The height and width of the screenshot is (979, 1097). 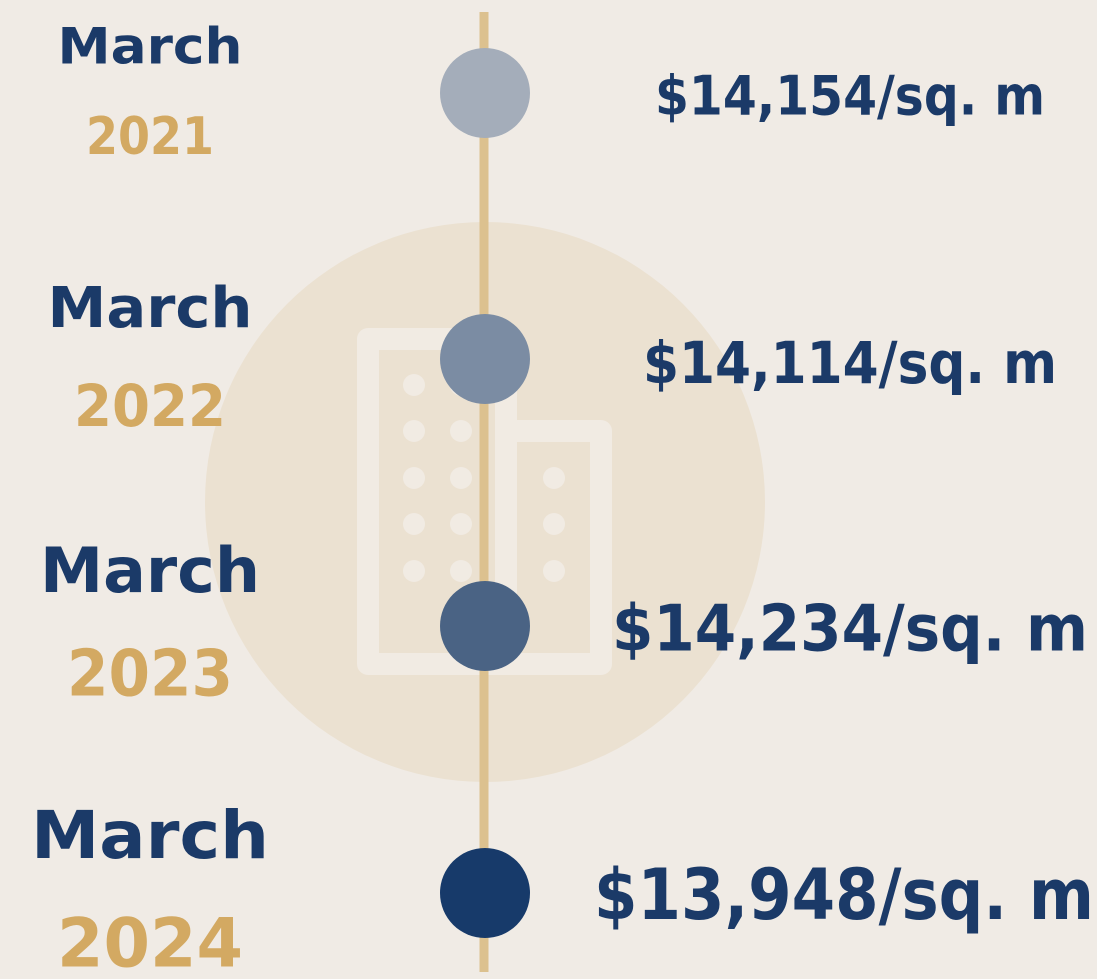 I want to click on year: 2024, so click(x=150, y=942).